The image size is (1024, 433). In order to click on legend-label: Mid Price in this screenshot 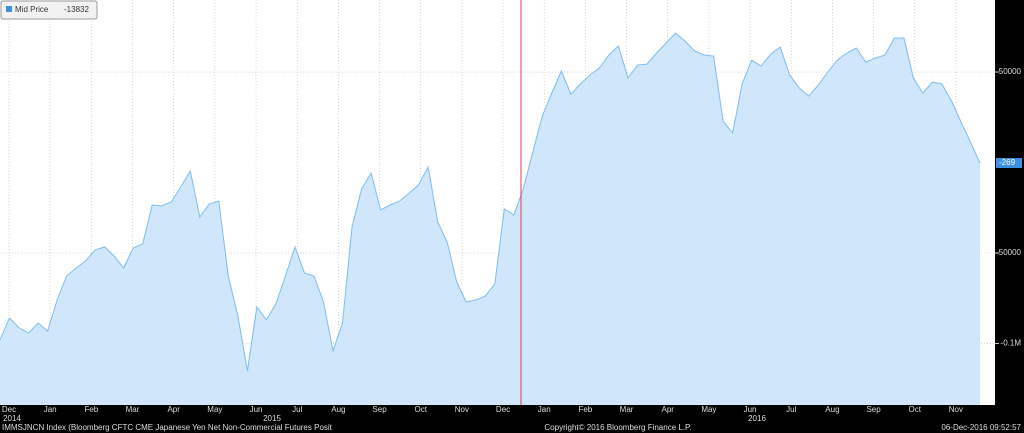, I will do `click(32, 9)`.